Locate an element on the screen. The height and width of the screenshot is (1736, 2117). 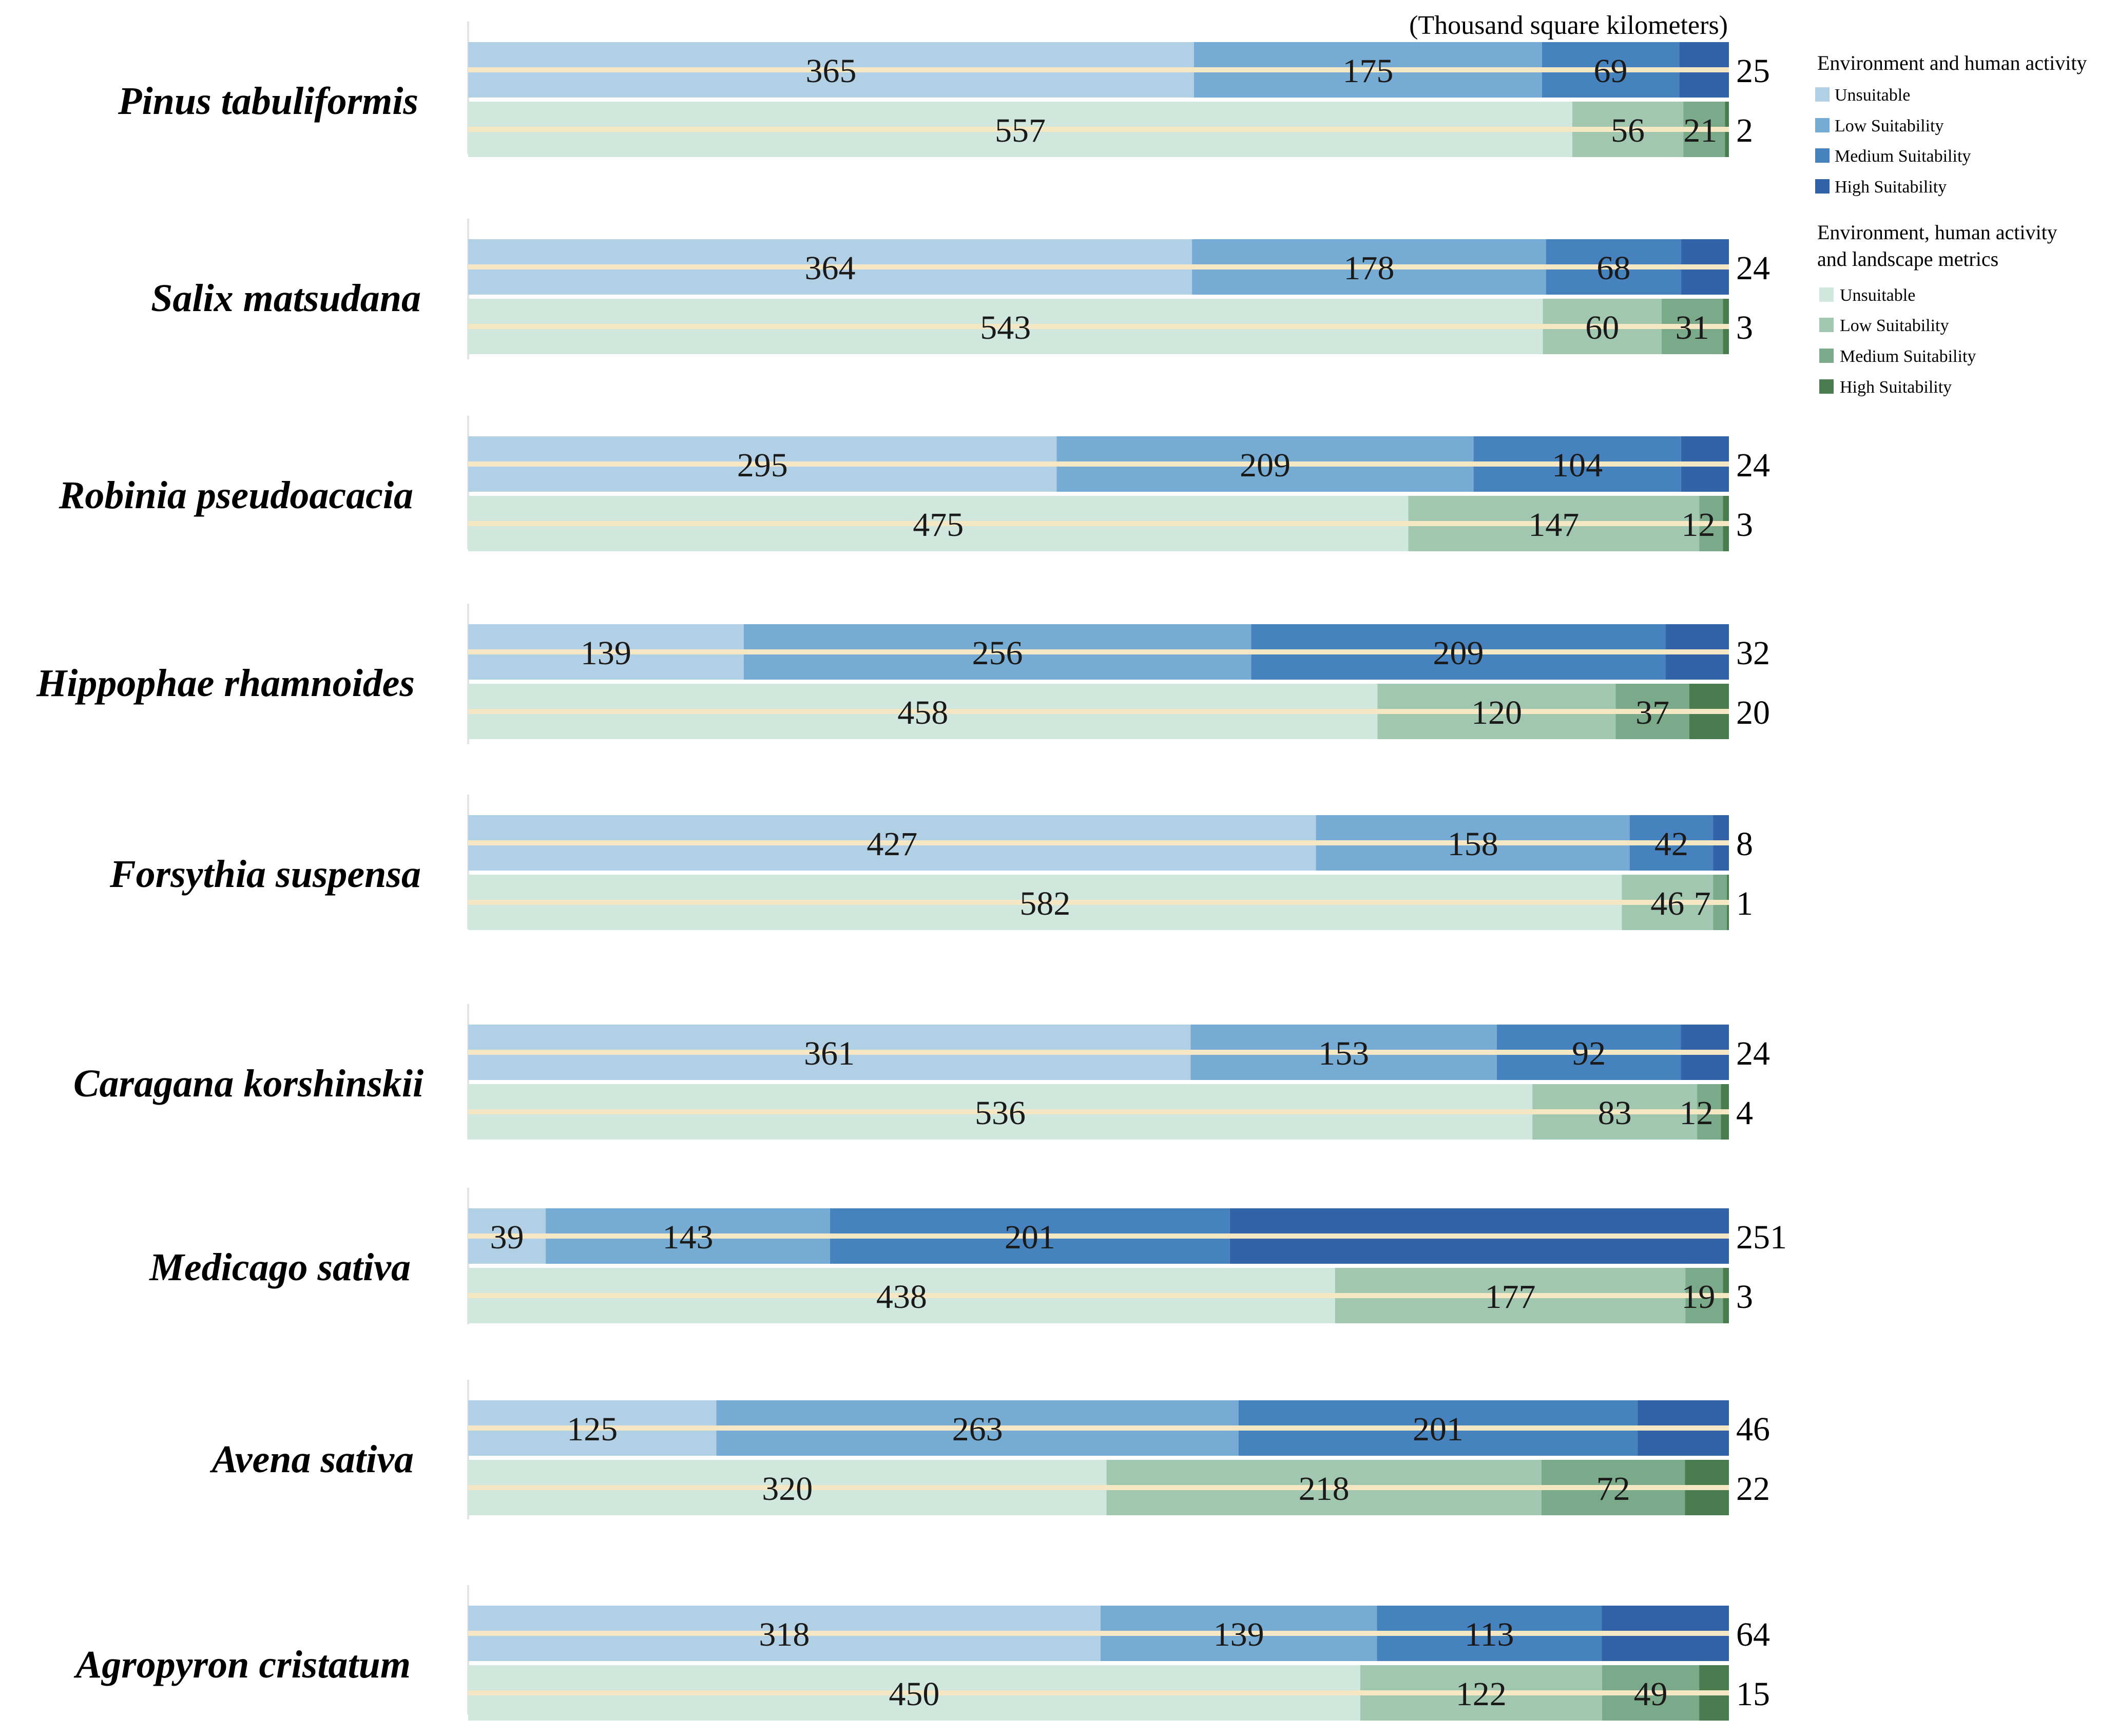
end-value-label: 22 is located at coordinates (1753, 1489).